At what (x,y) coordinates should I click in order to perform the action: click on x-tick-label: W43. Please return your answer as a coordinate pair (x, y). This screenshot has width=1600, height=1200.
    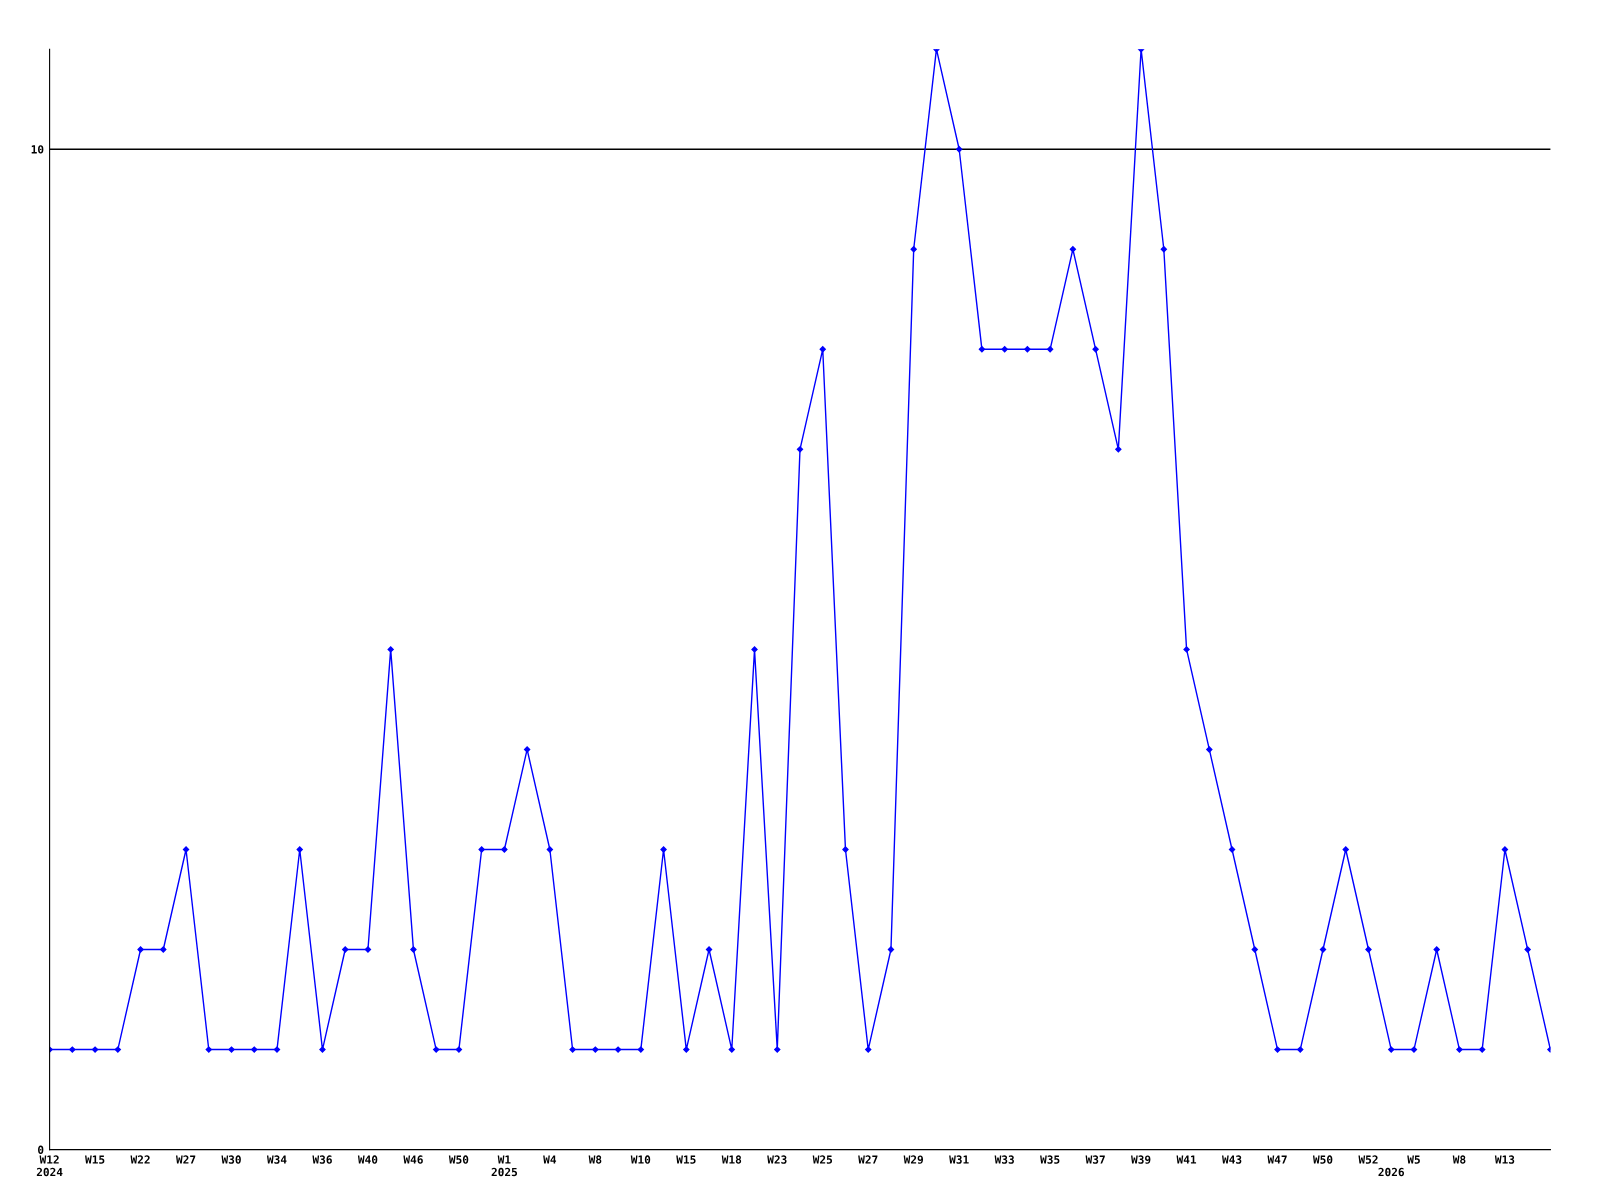
    Looking at the image, I should click on (1232, 1159).